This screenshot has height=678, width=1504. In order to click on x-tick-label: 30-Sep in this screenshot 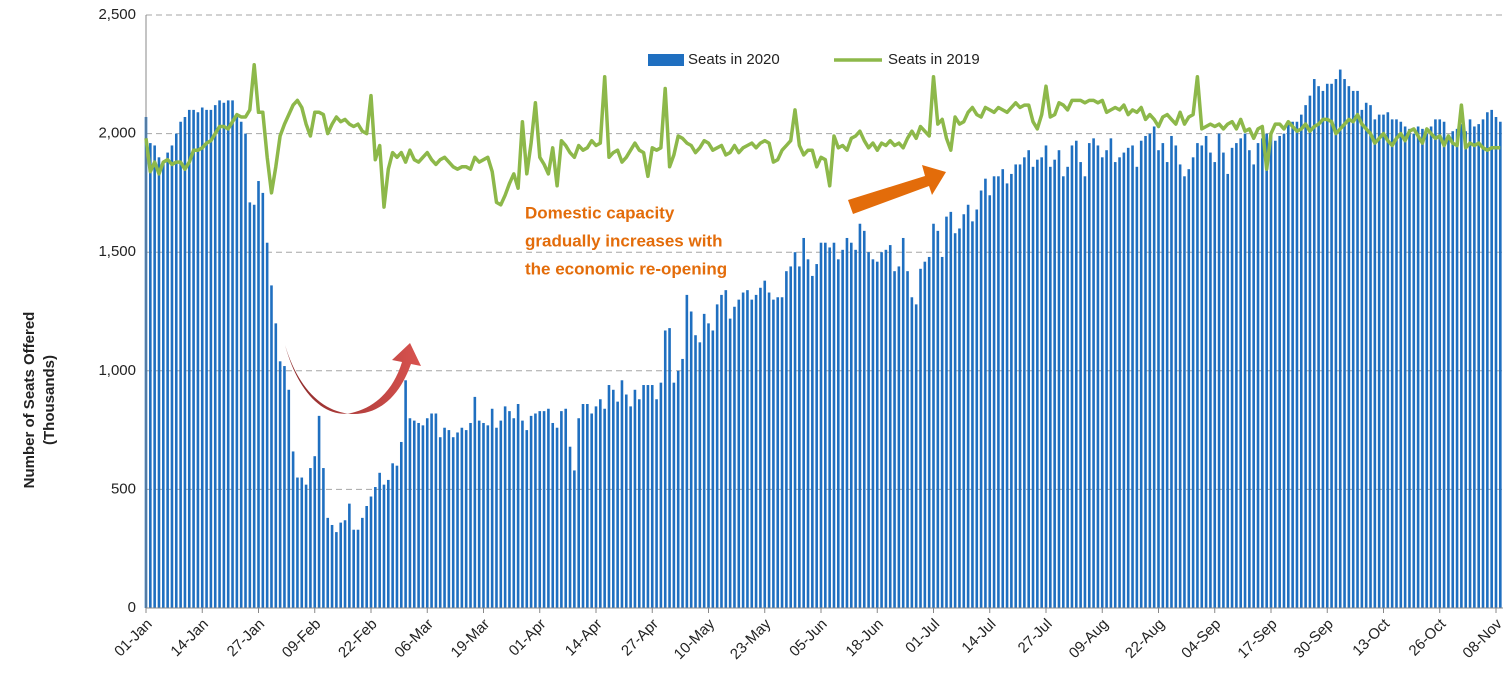, I will do `click(1314, 639)`.